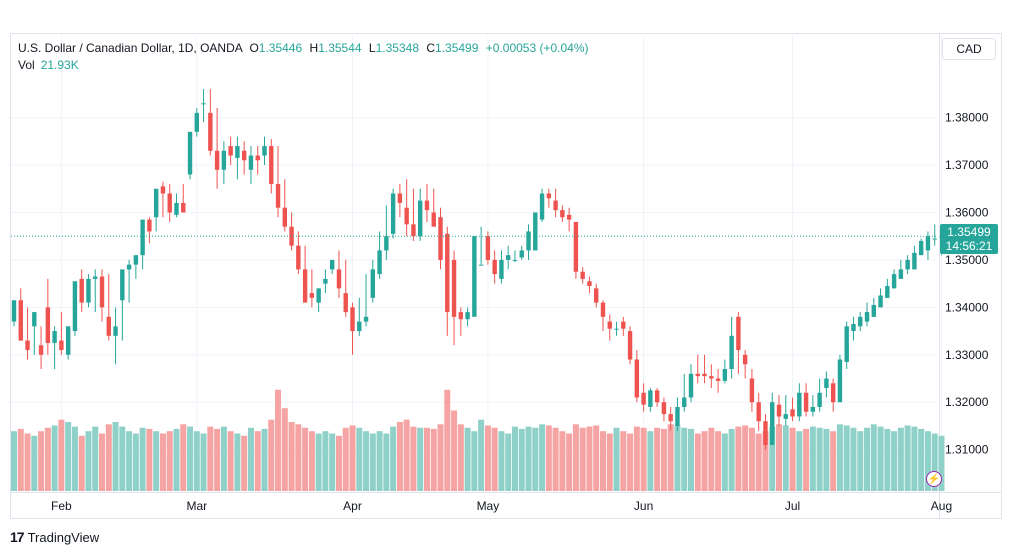 The image size is (1012, 555). What do you see at coordinates (196, 506) in the screenshot?
I see `x-tick-label: Mar` at bounding box center [196, 506].